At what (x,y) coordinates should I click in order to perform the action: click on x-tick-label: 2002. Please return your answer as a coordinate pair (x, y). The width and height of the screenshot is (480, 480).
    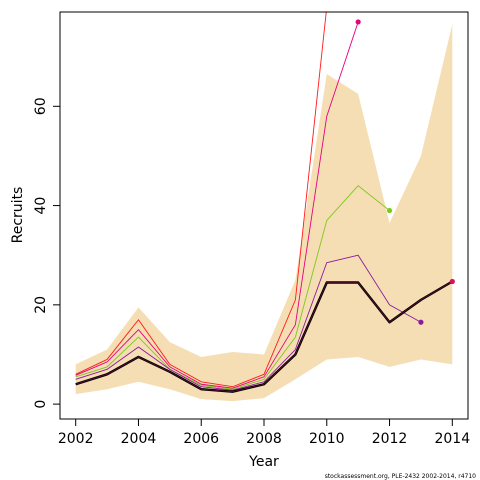
    Looking at the image, I should click on (76, 439).